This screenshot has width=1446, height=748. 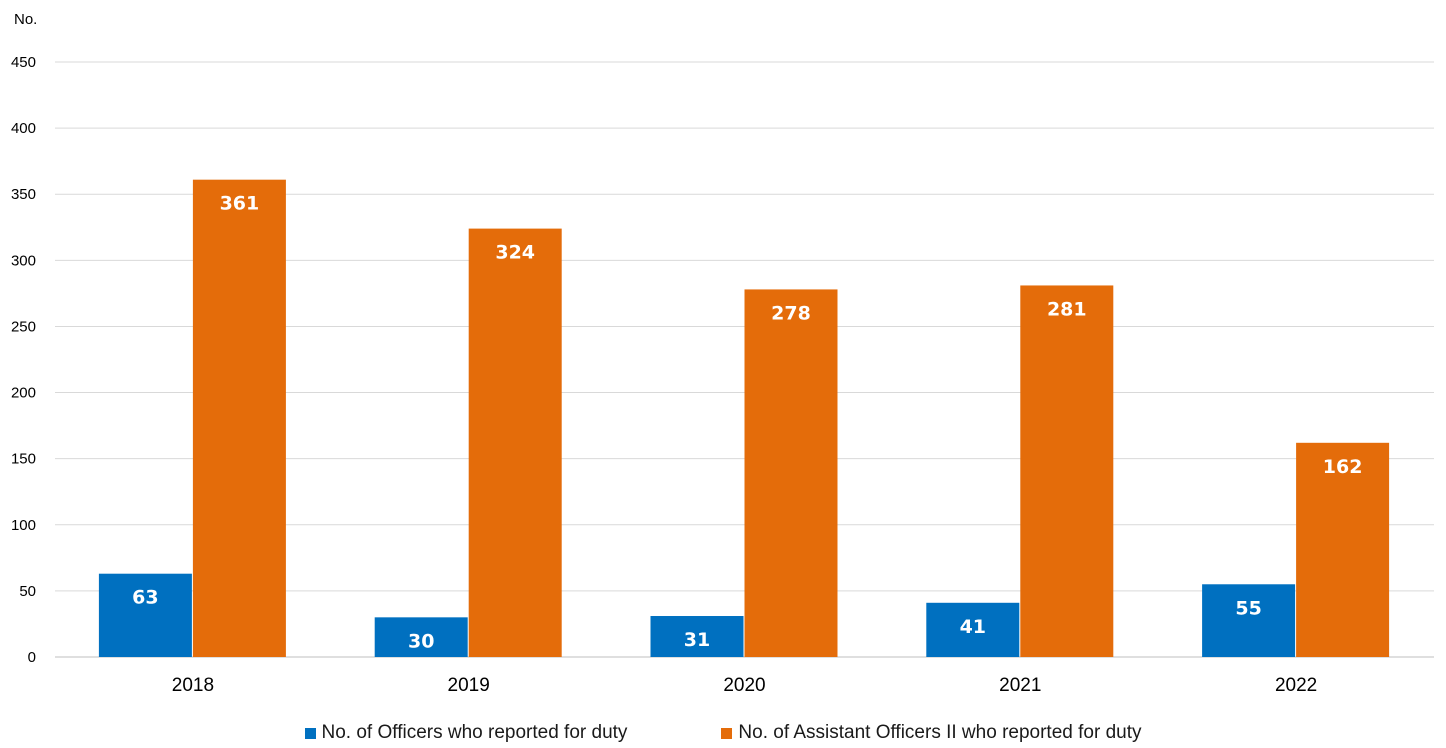 I want to click on bar-assistant-officers-2021, so click(x=1067, y=471).